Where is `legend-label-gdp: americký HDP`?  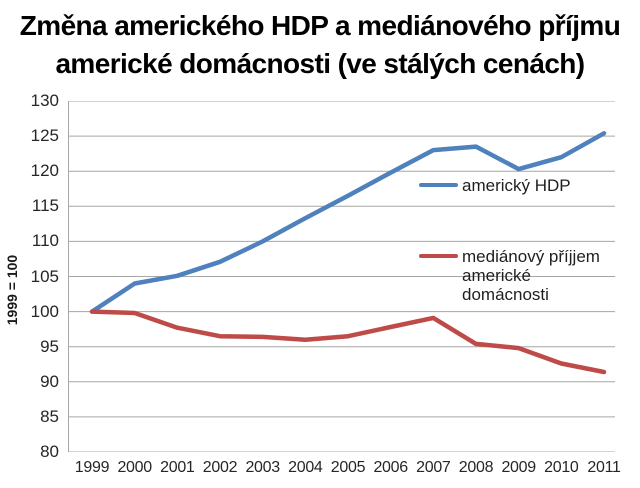
legend-label-gdp: americký HDP is located at coordinates (516, 185).